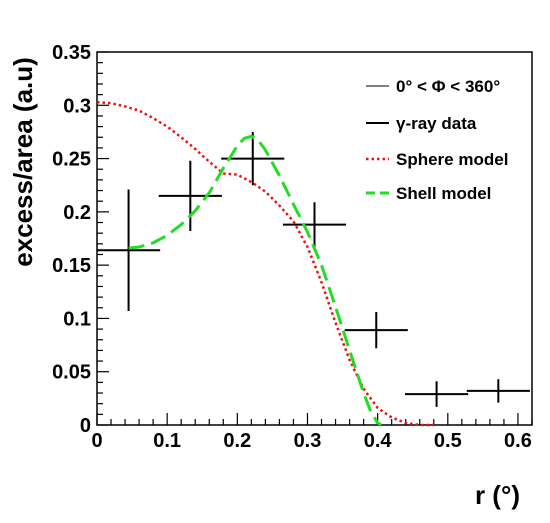 The height and width of the screenshot is (523, 550). Describe the element at coordinates (237, 441) in the screenshot. I see `x-tick-label: 0.2` at that location.